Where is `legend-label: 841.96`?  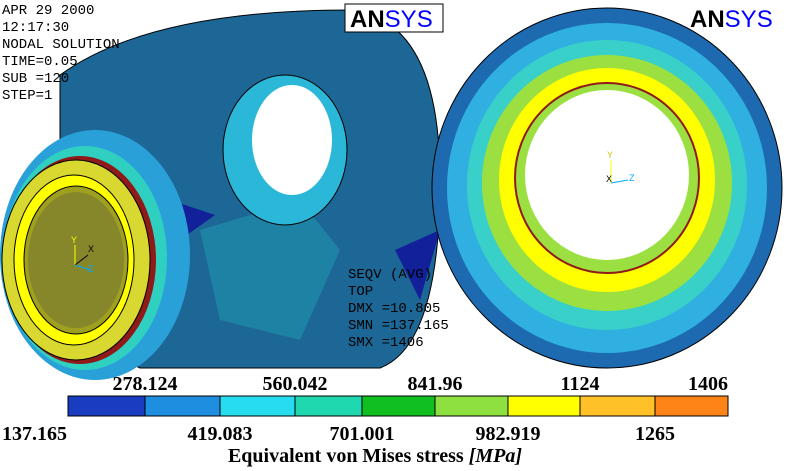
legend-label: 841.96 is located at coordinates (435, 384).